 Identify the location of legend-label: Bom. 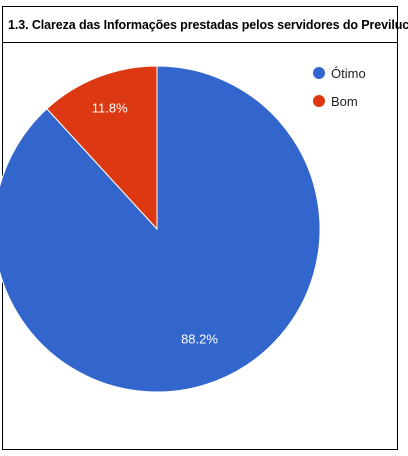
(344, 101).